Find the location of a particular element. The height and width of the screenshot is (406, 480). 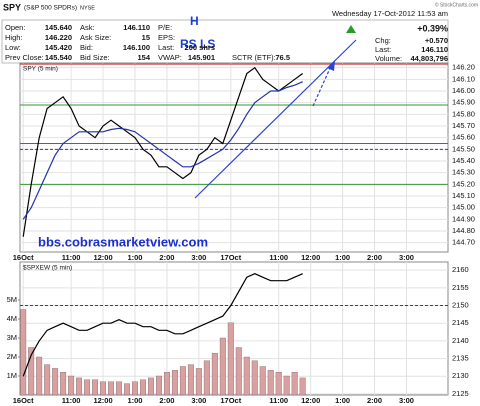

exchange: NYSE is located at coordinates (87, 8).